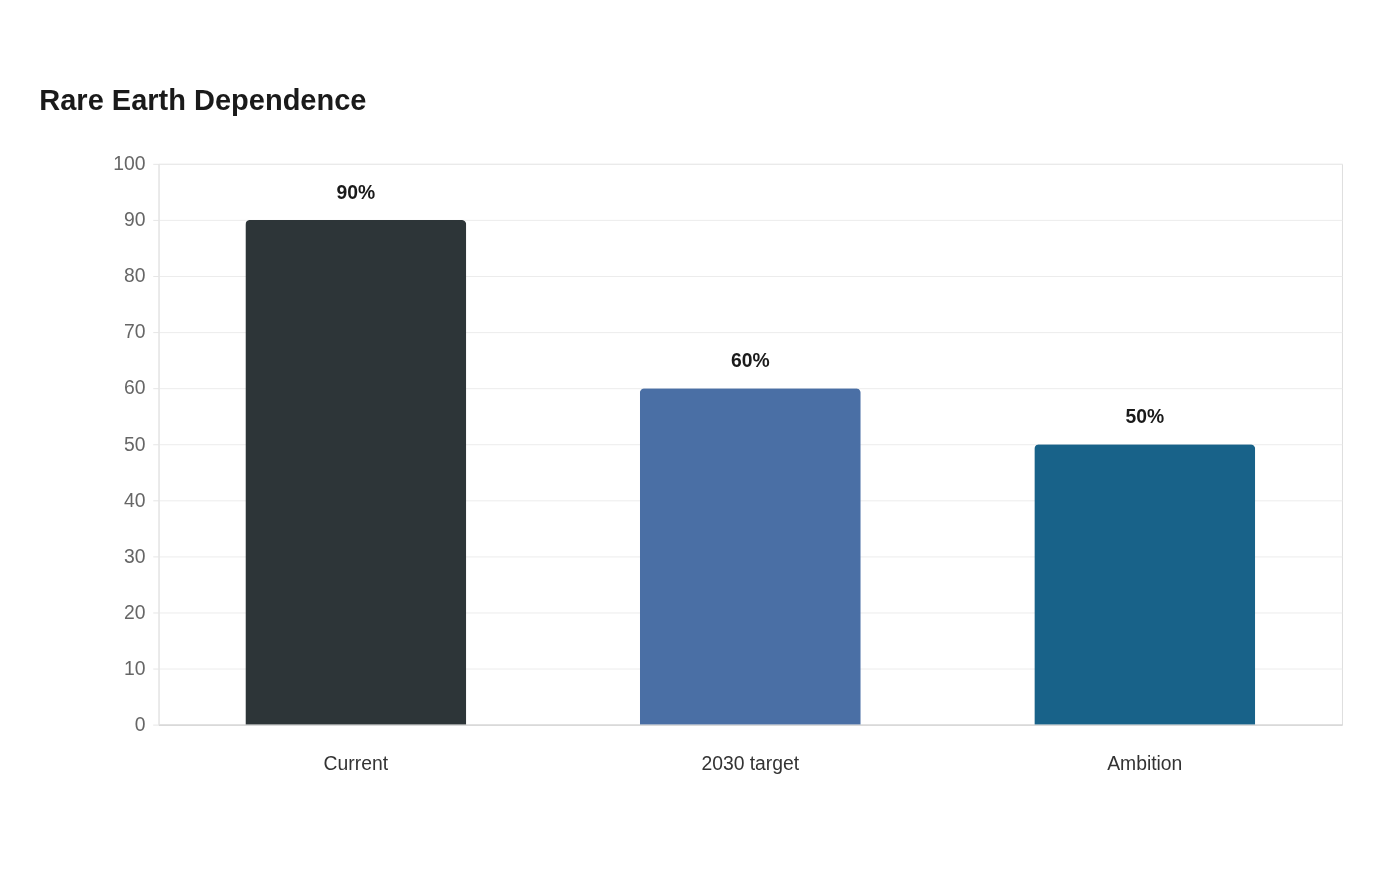 This screenshot has width=1400, height=880. Describe the element at coordinates (356, 192) in the screenshot. I see `data-label: 90%` at that location.